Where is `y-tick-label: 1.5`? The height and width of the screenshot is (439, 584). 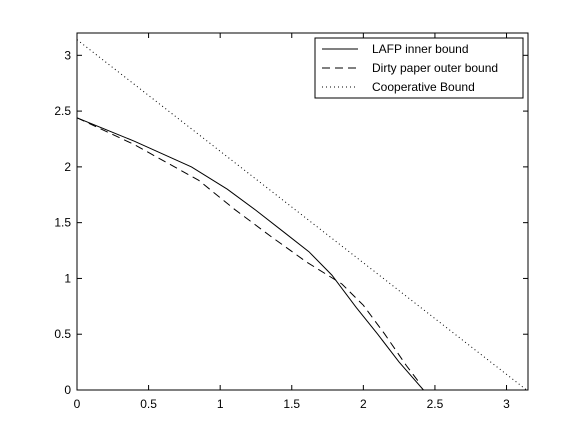 y-tick-label: 1.5 is located at coordinates (62, 223).